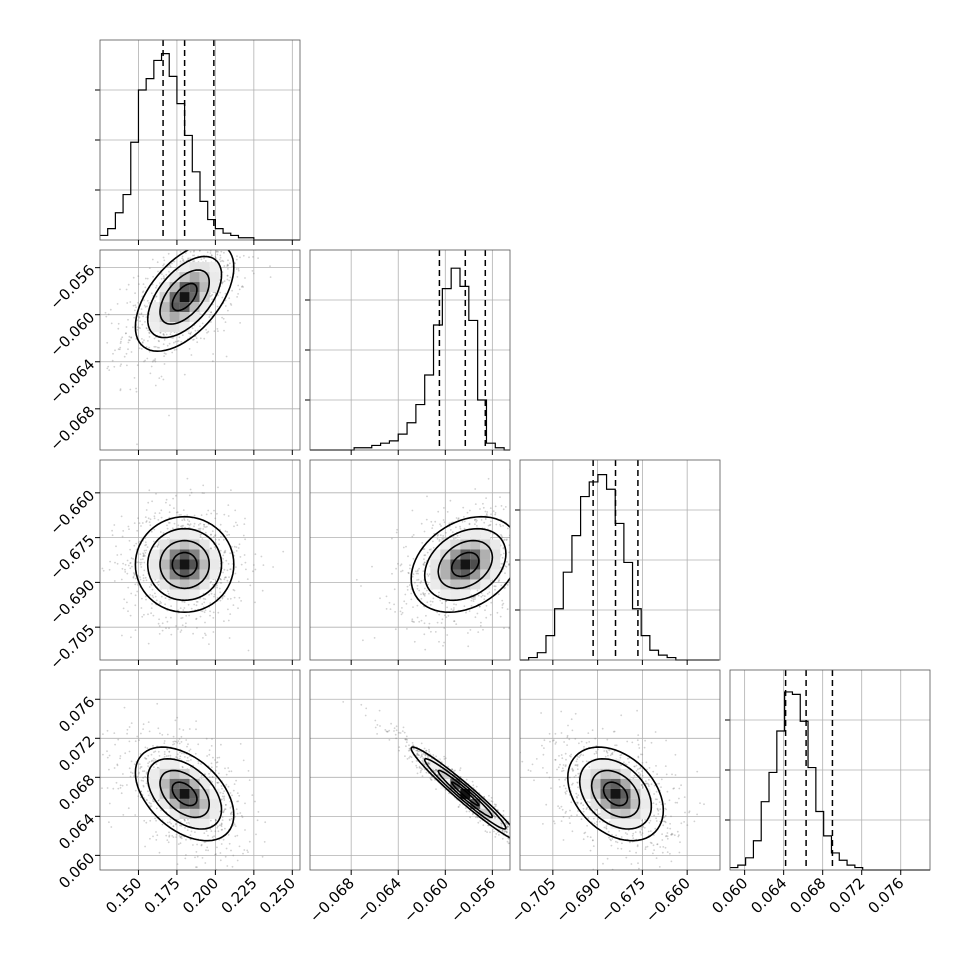 This screenshot has width=970, height=970. I want to click on y-tick-label: −0.060, so click(72, 334).